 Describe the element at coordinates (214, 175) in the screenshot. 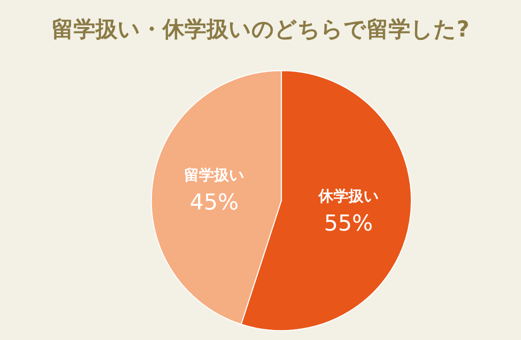

I see `slice-label: 留学扱い` at that location.